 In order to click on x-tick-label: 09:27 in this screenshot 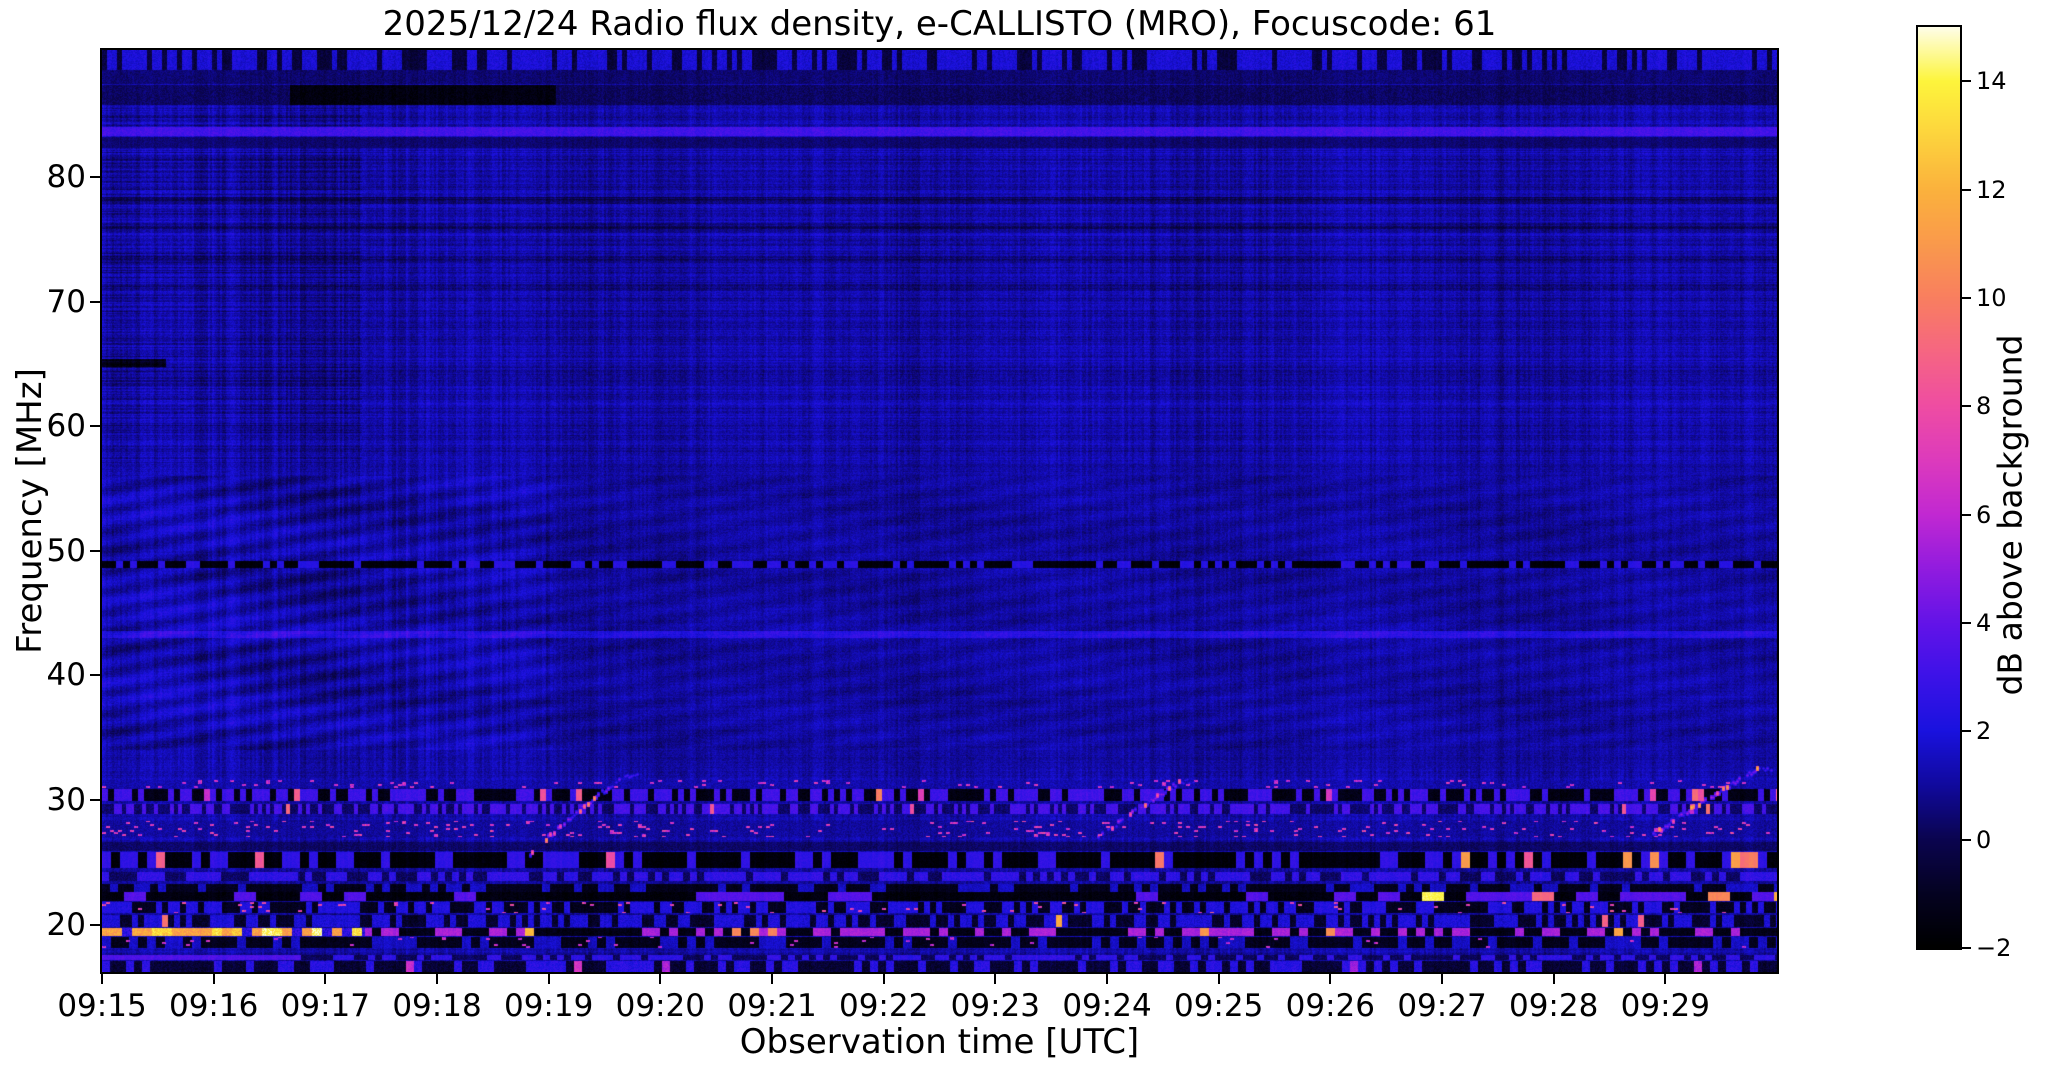, I will do `click(1442, 1006)`.